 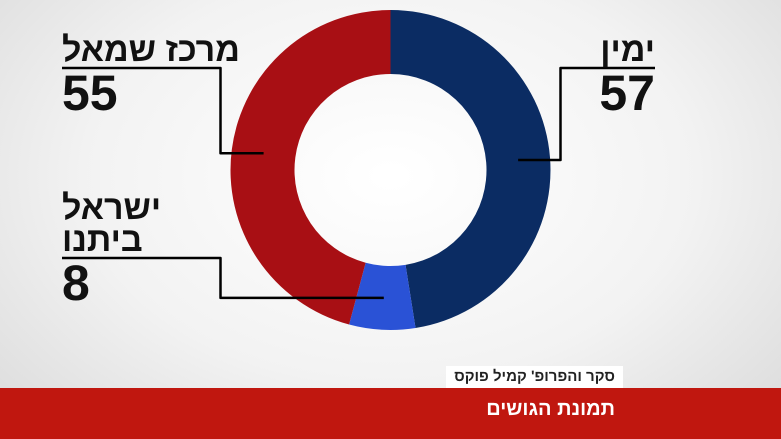 I want to click on slice-label: ימין, so click(x=627, y=50).